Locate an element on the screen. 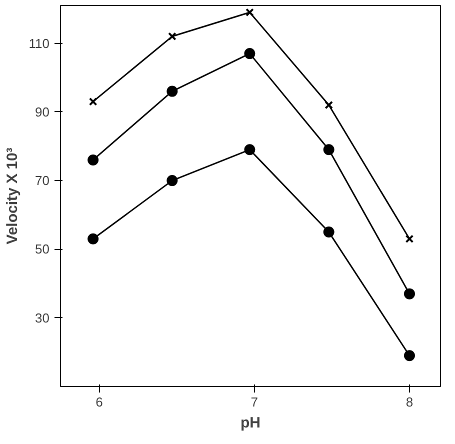 The height and width of the screenshot is (444, 455). y-tick-label: 50 is located at coordinates (42, 249).